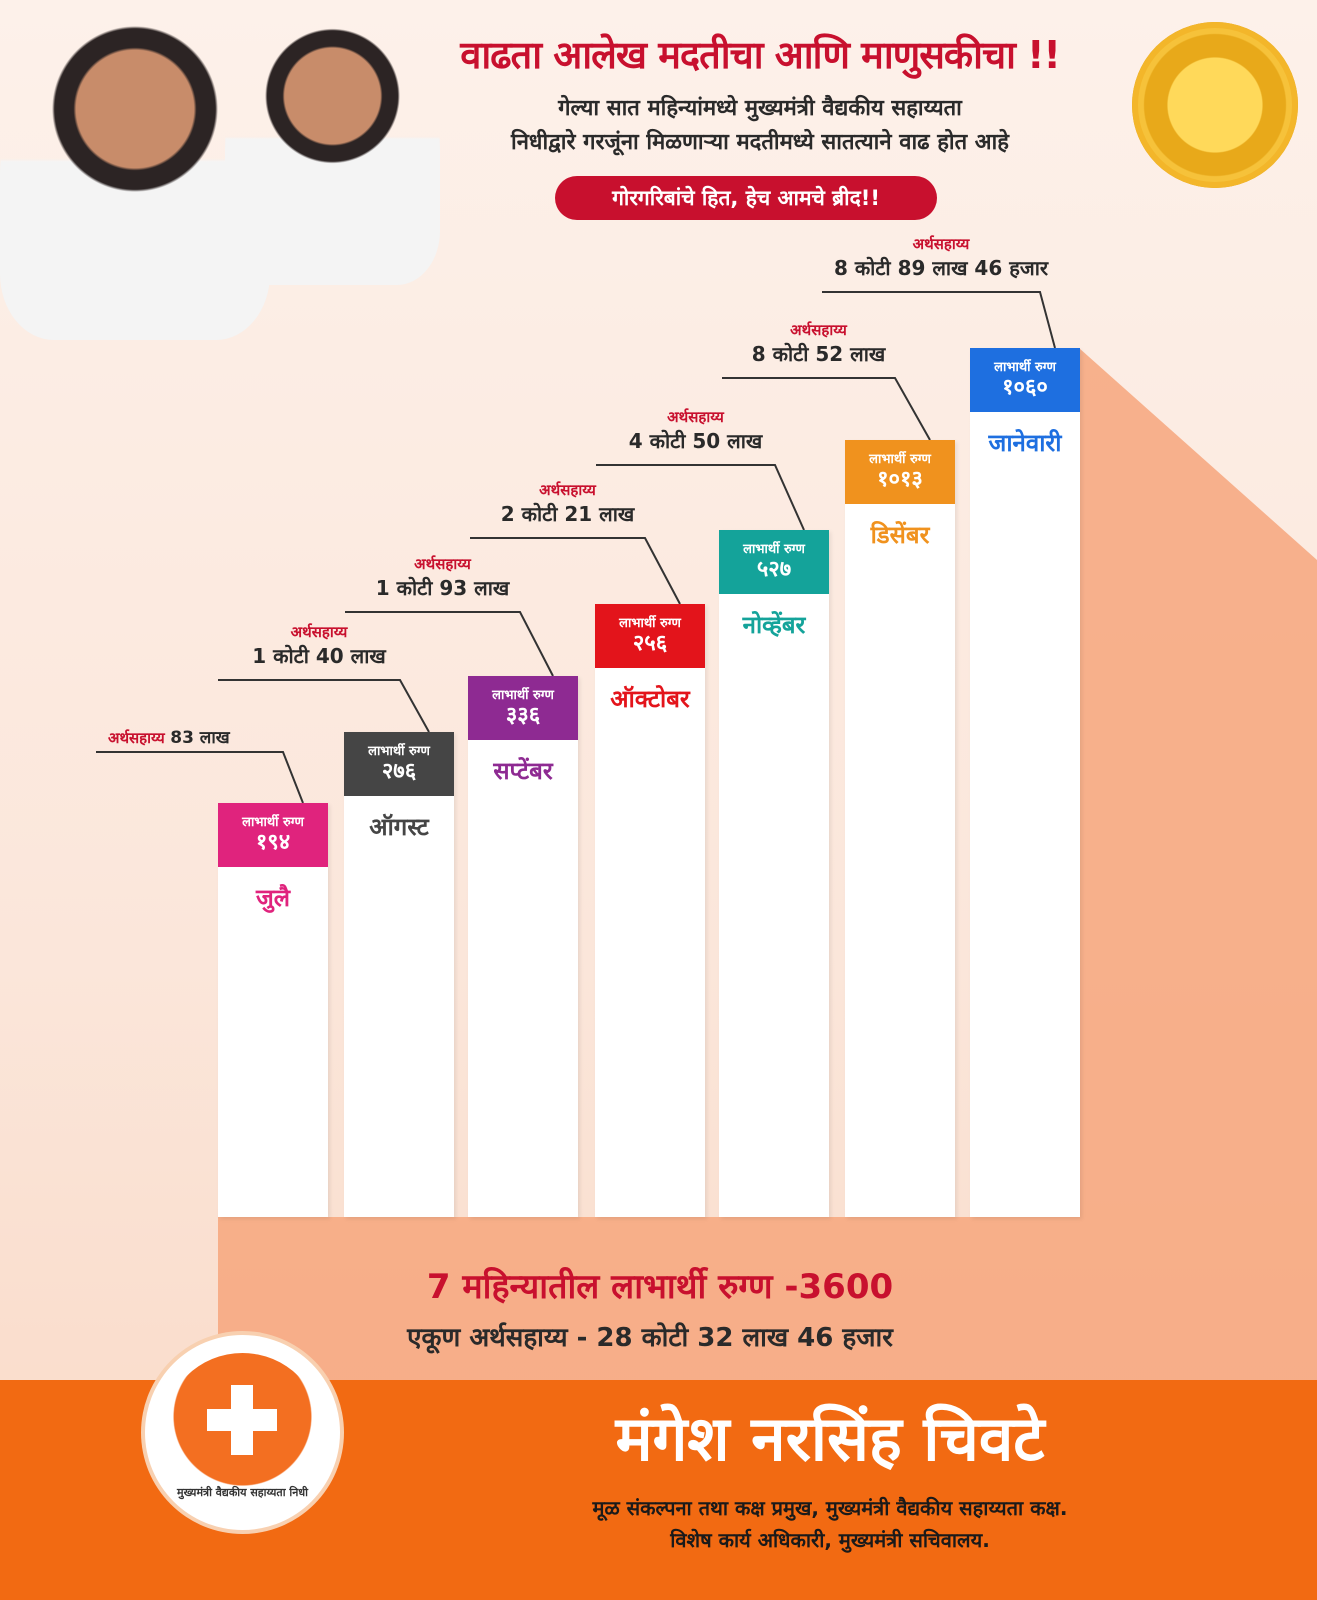 The height and width of the screenshot is (1600, 1317). Describe the element at coordinates (273, 1010) in the screenshot. I see `bar-0: लाभार्थी रुग्ण १९४ जुलै` at that location.